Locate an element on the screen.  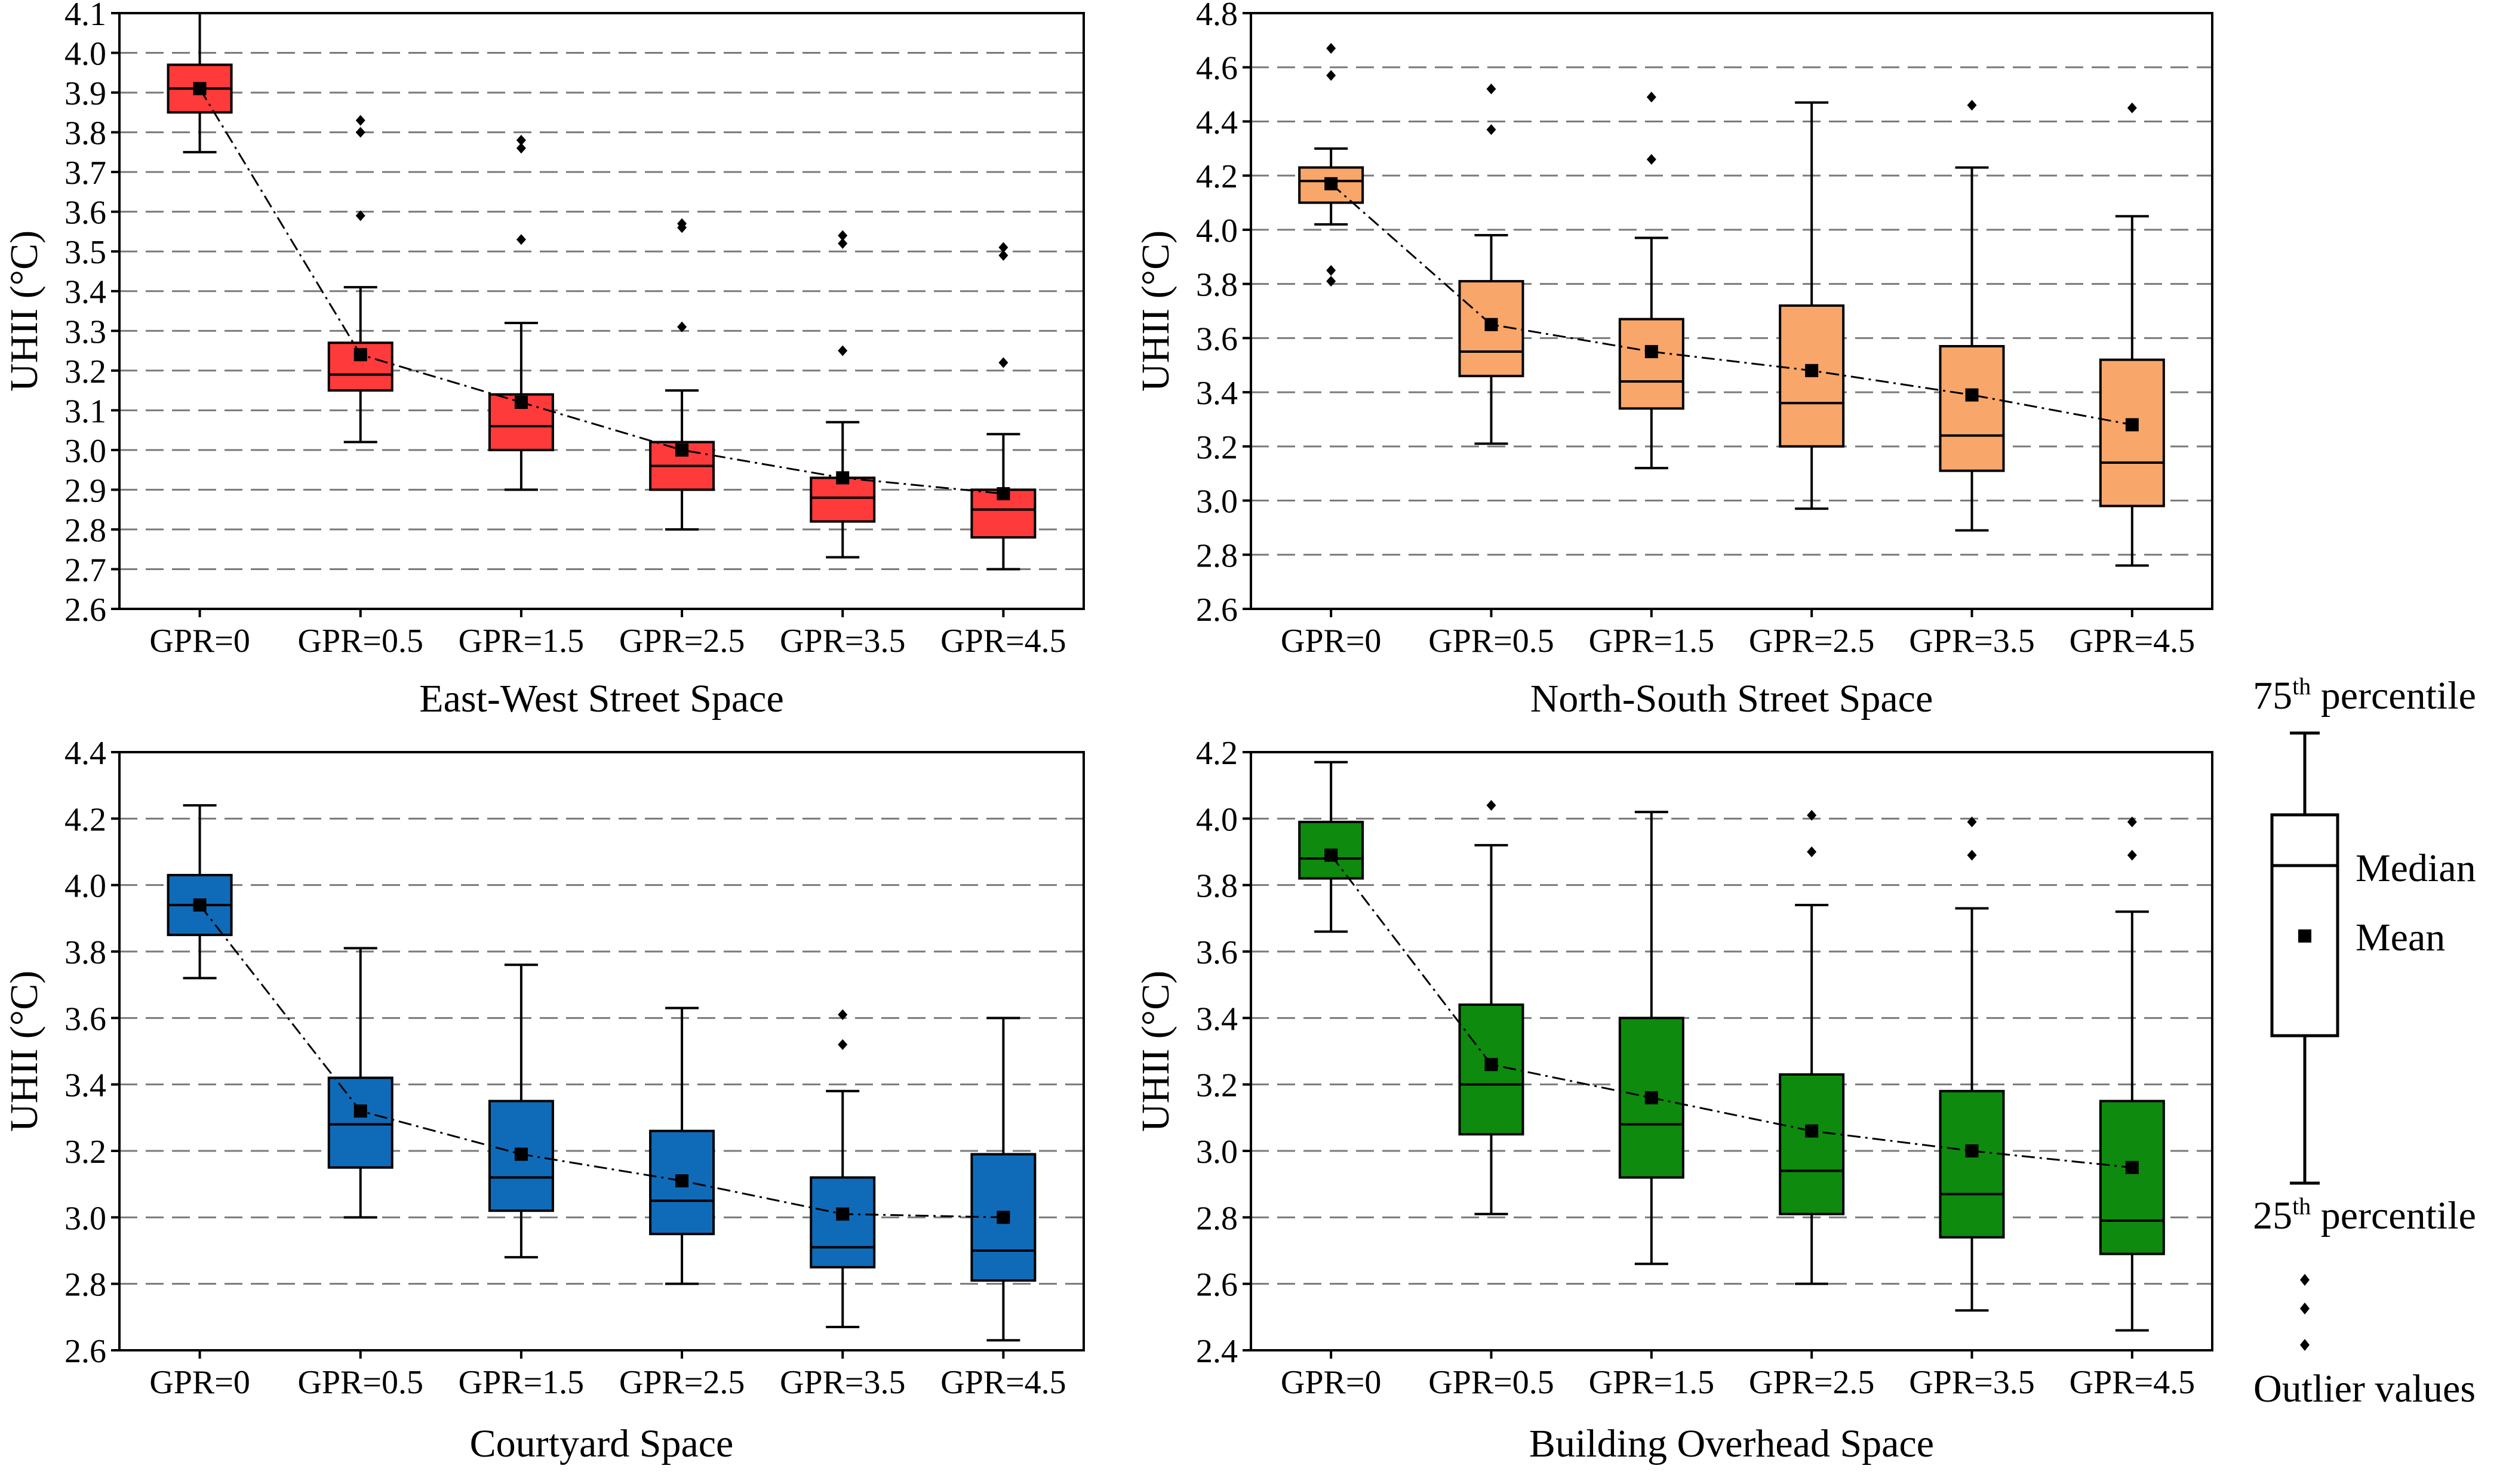
legend-mean-label: Mean is located at coordinates (2400, 938).